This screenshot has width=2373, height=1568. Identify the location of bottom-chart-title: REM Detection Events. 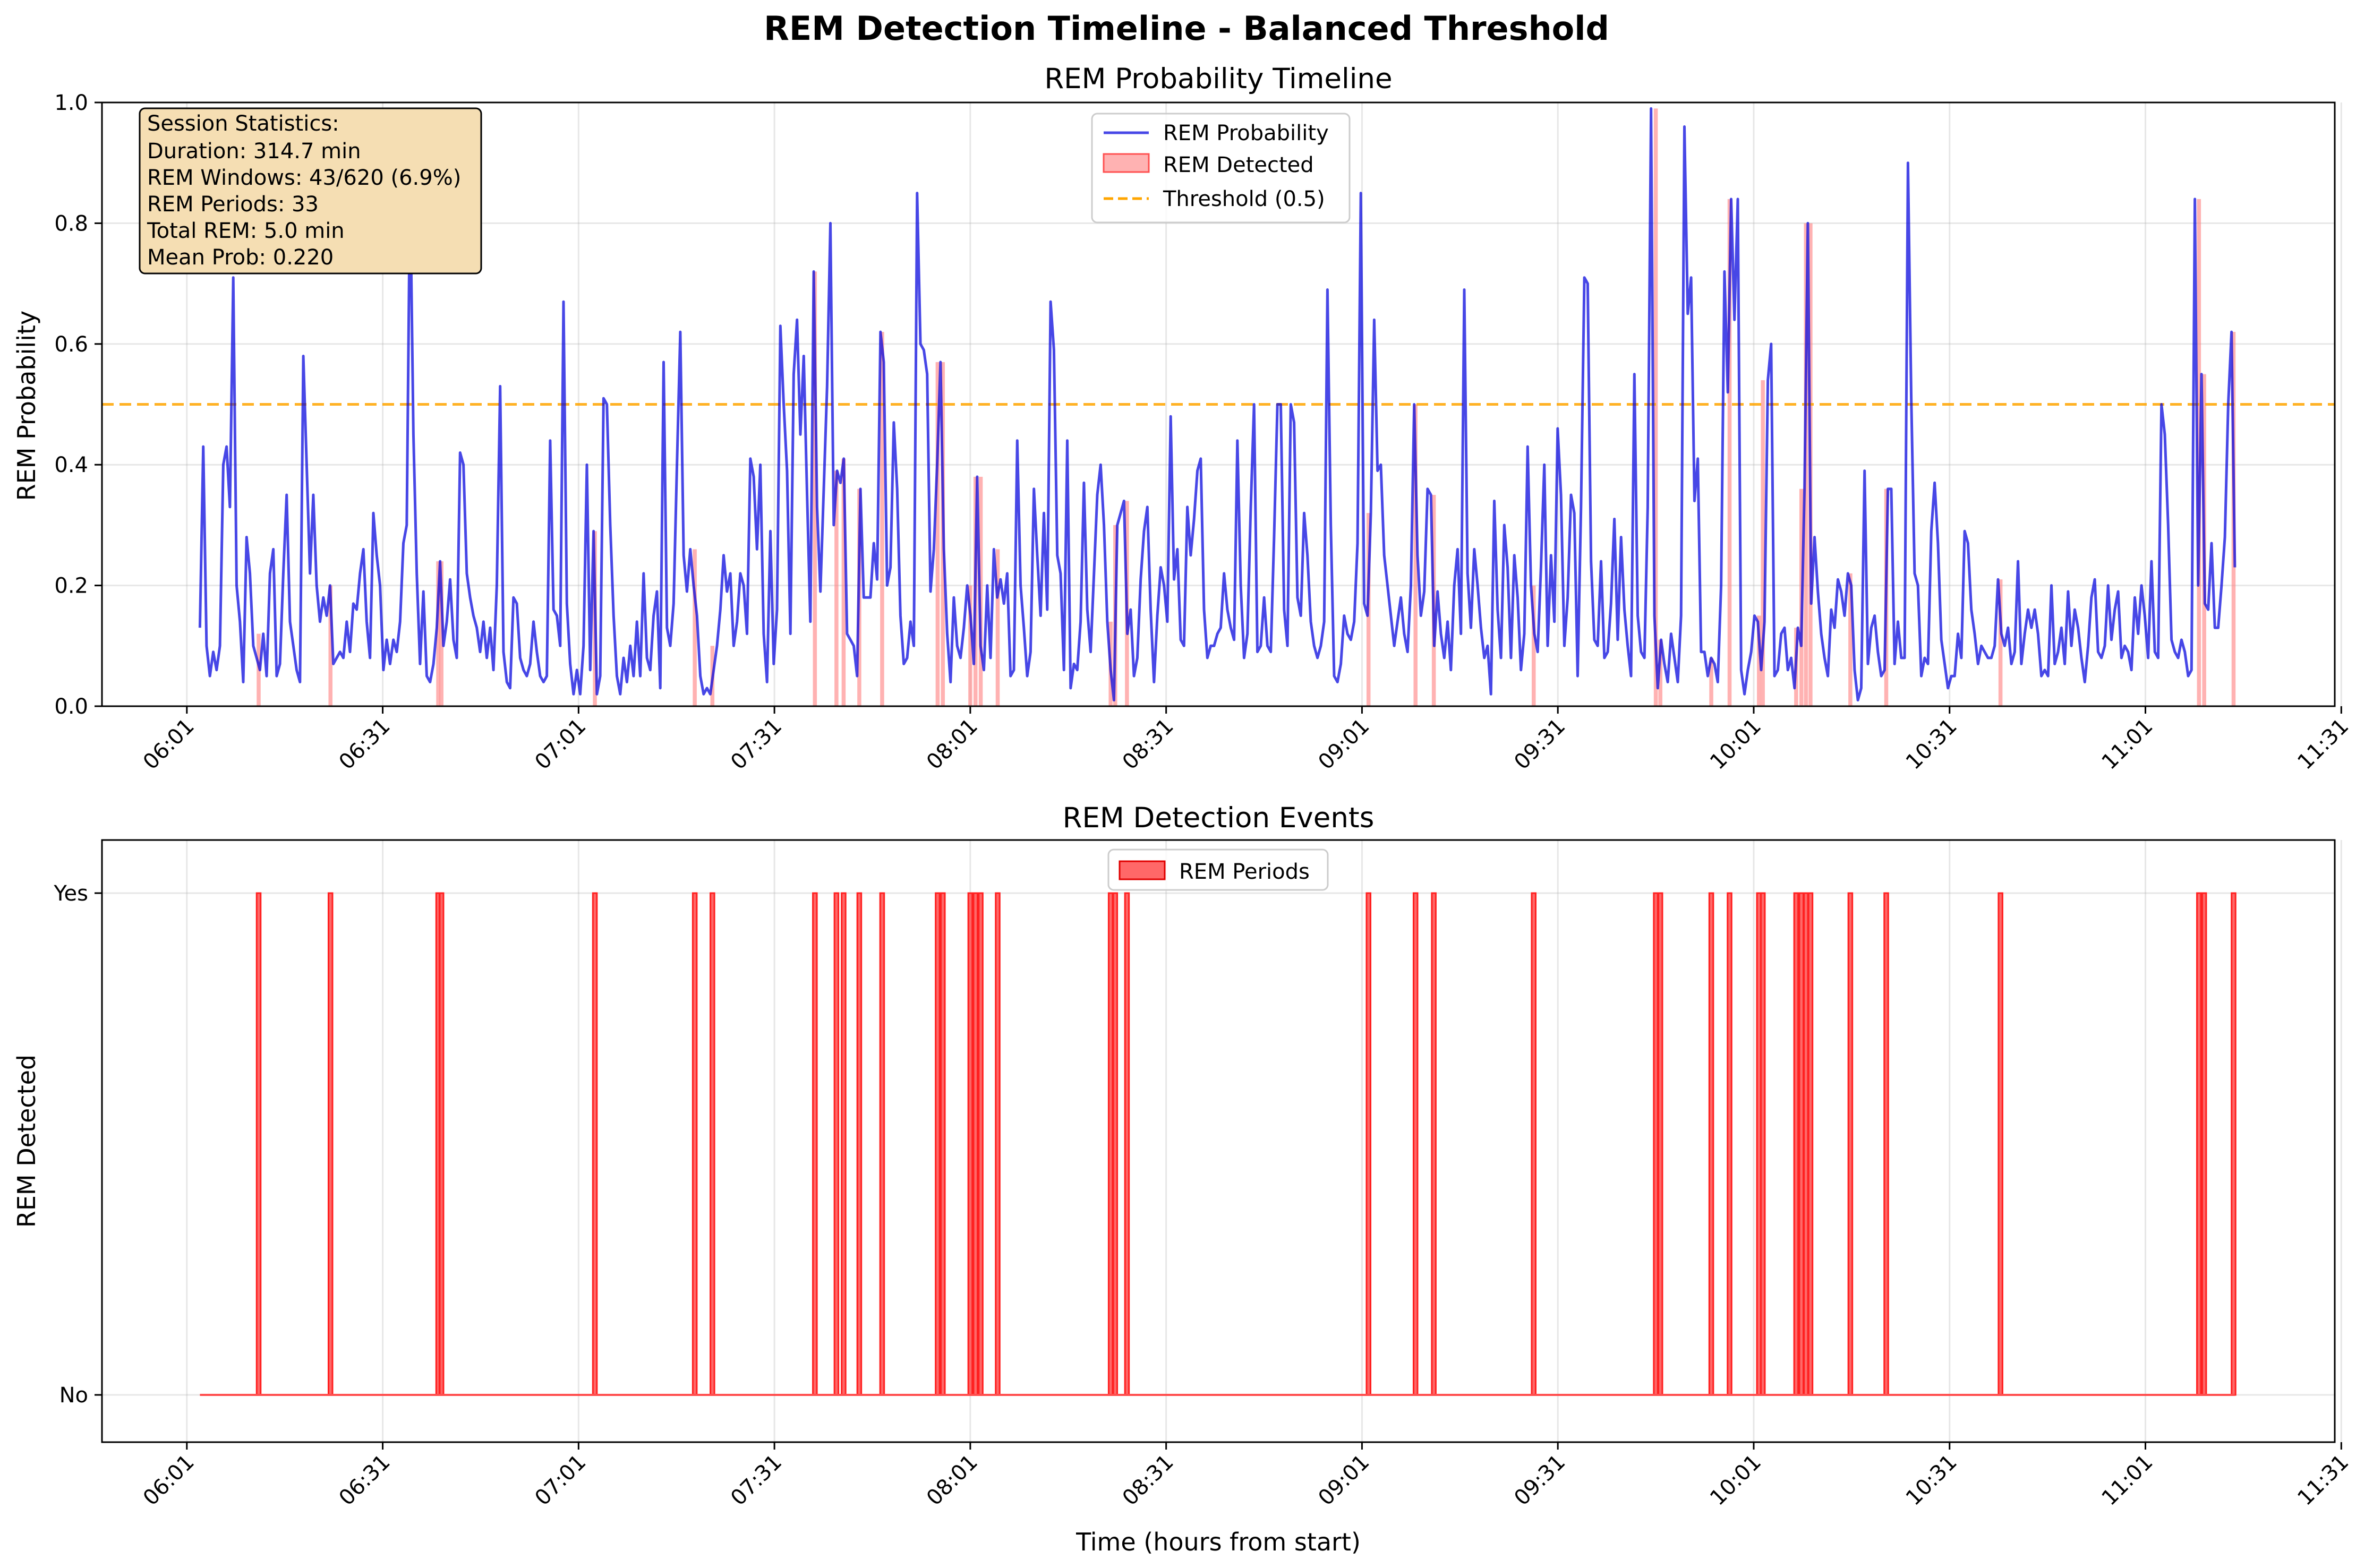
(1219, 818).